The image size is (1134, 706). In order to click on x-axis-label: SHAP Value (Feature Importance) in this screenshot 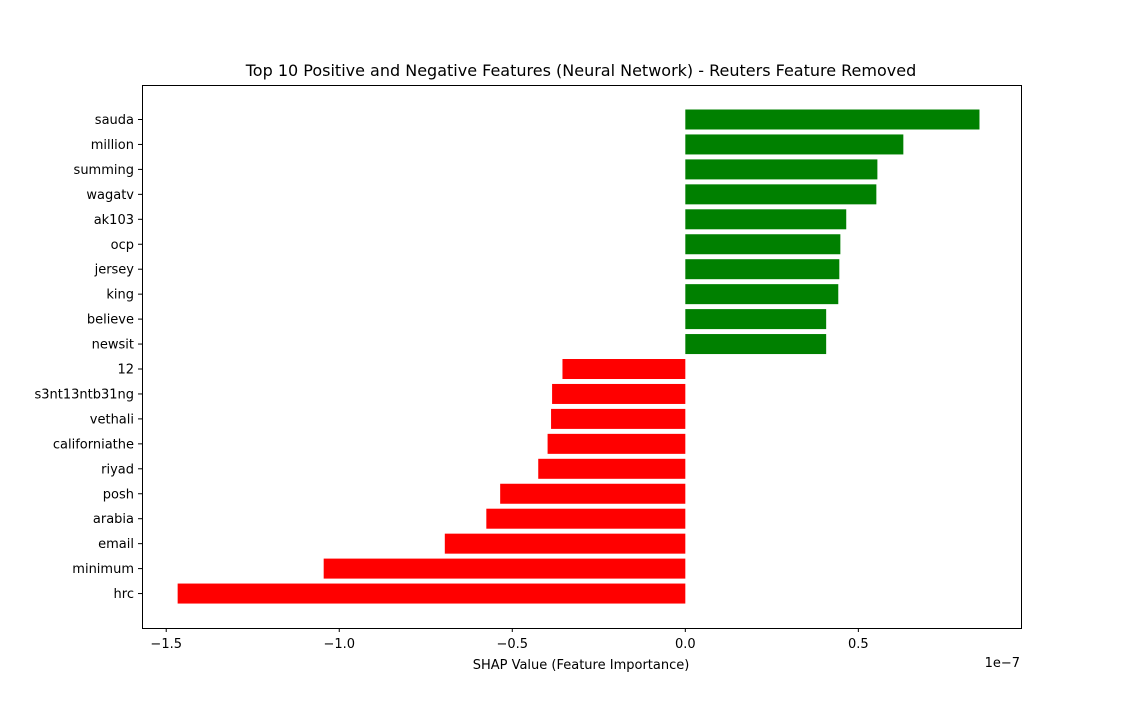, I will do `click(581, 665)`.